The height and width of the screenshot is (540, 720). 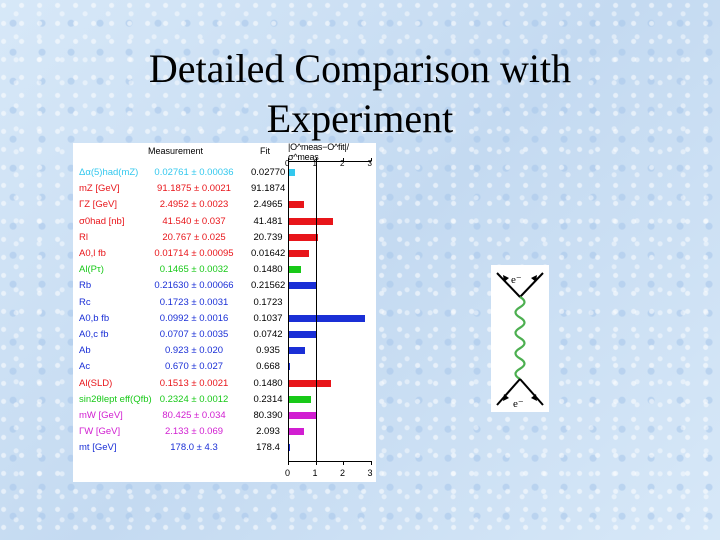 I want to click on row-measurement: 0.1465 ± 0.0032, so click(x=194, y=270).